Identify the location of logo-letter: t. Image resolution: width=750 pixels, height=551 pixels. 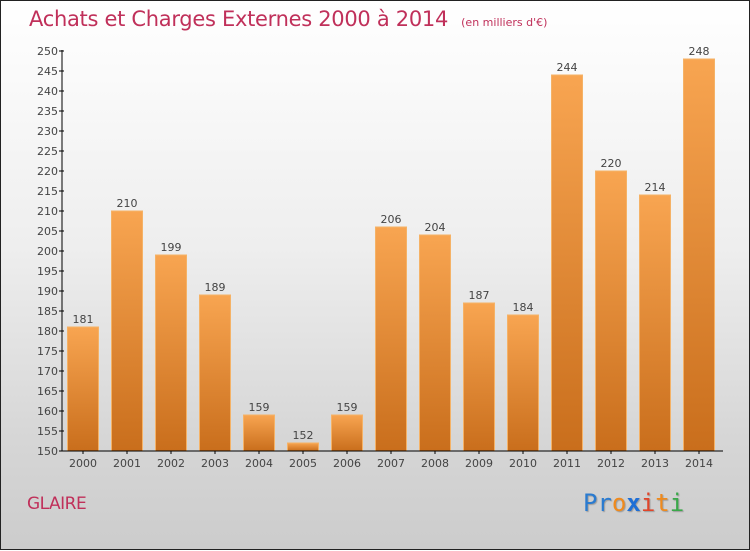
(662, 503).